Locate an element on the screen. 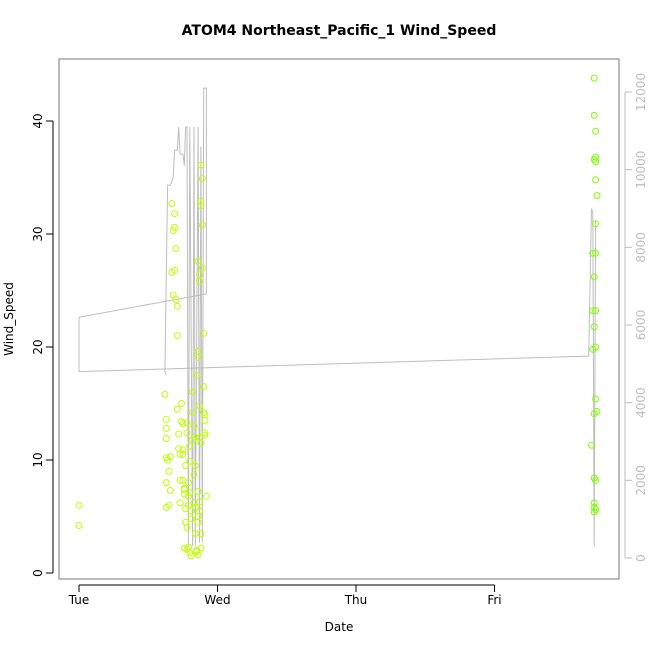  y-tick-label: 30 is located at coordinates (38, 233).